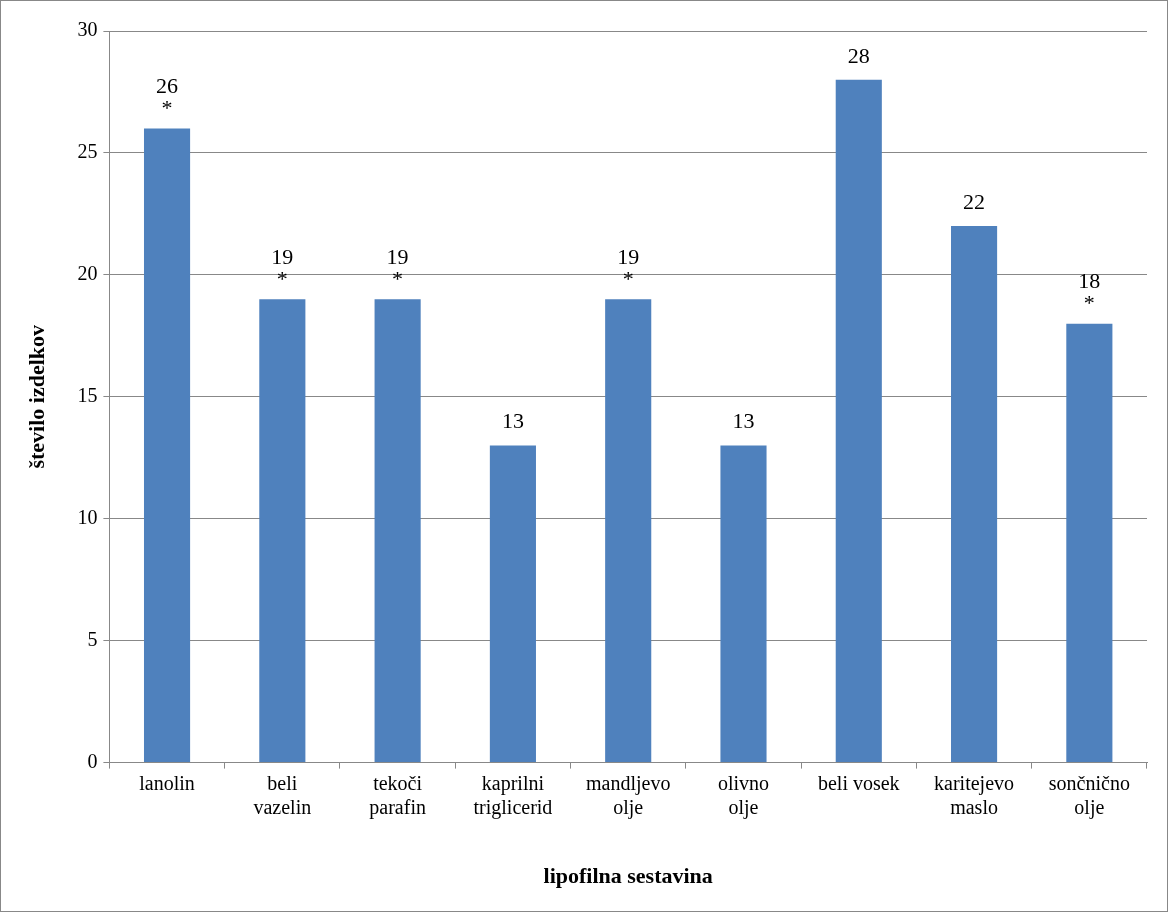 The image size is (1168, 912). What do you see at coordinates (628, 876) in the screenshot?
I see `x-axis-title: lipofilna sestavina` at bounding box center [628, 876].